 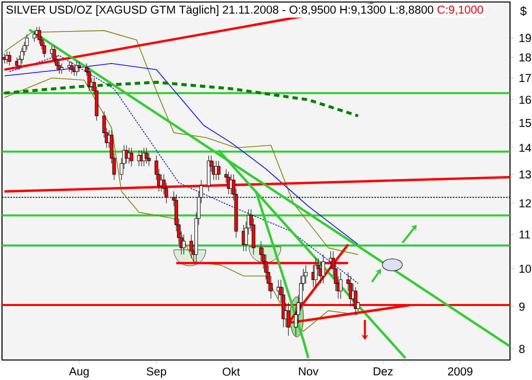 I want to click on chart-title: SILVER USD/OZ [XAGUSD GTM Täglich] 21.11.2008 - O:8,9500 H:9,1300 L:8,8800, so click(x=220, y=10).